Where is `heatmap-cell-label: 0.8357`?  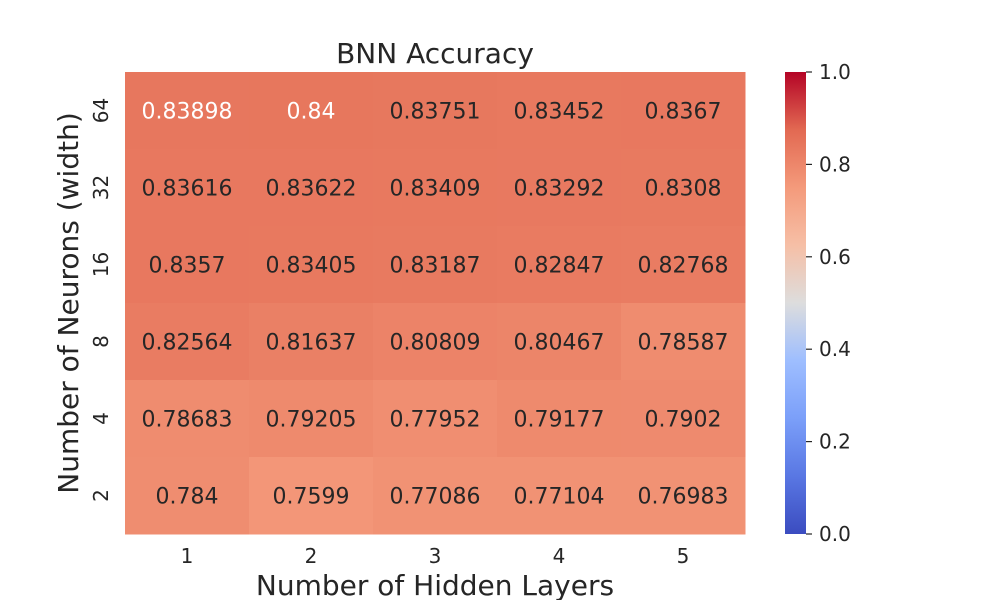 heatmap-cell-label: 0.8357 is located at coordinates (187, 266).